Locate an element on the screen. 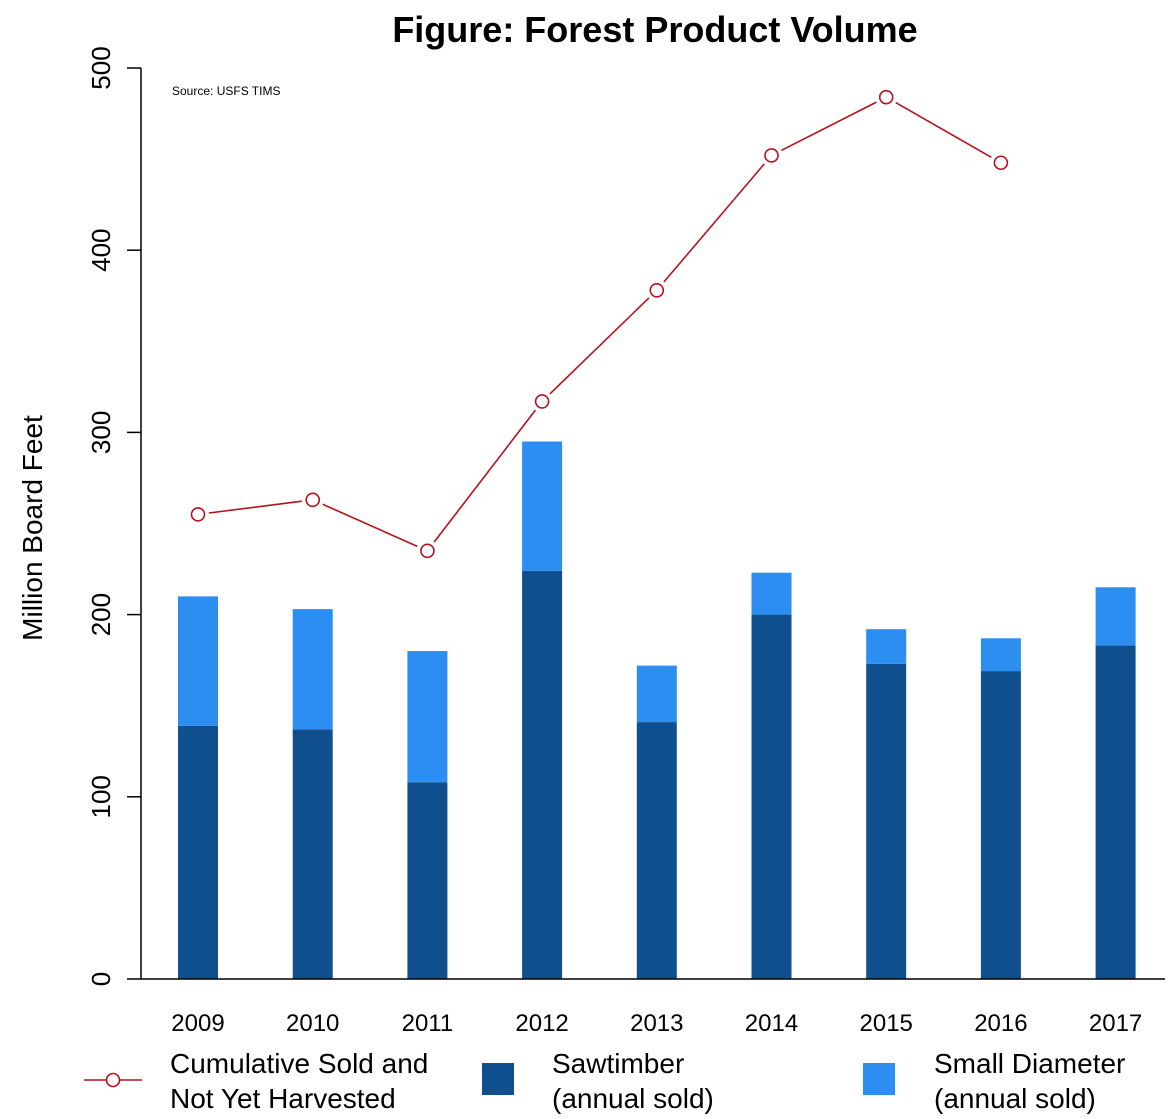 The image size is (1169, 1119). y-tick-label: 100 is located at coordinates (101, 796).